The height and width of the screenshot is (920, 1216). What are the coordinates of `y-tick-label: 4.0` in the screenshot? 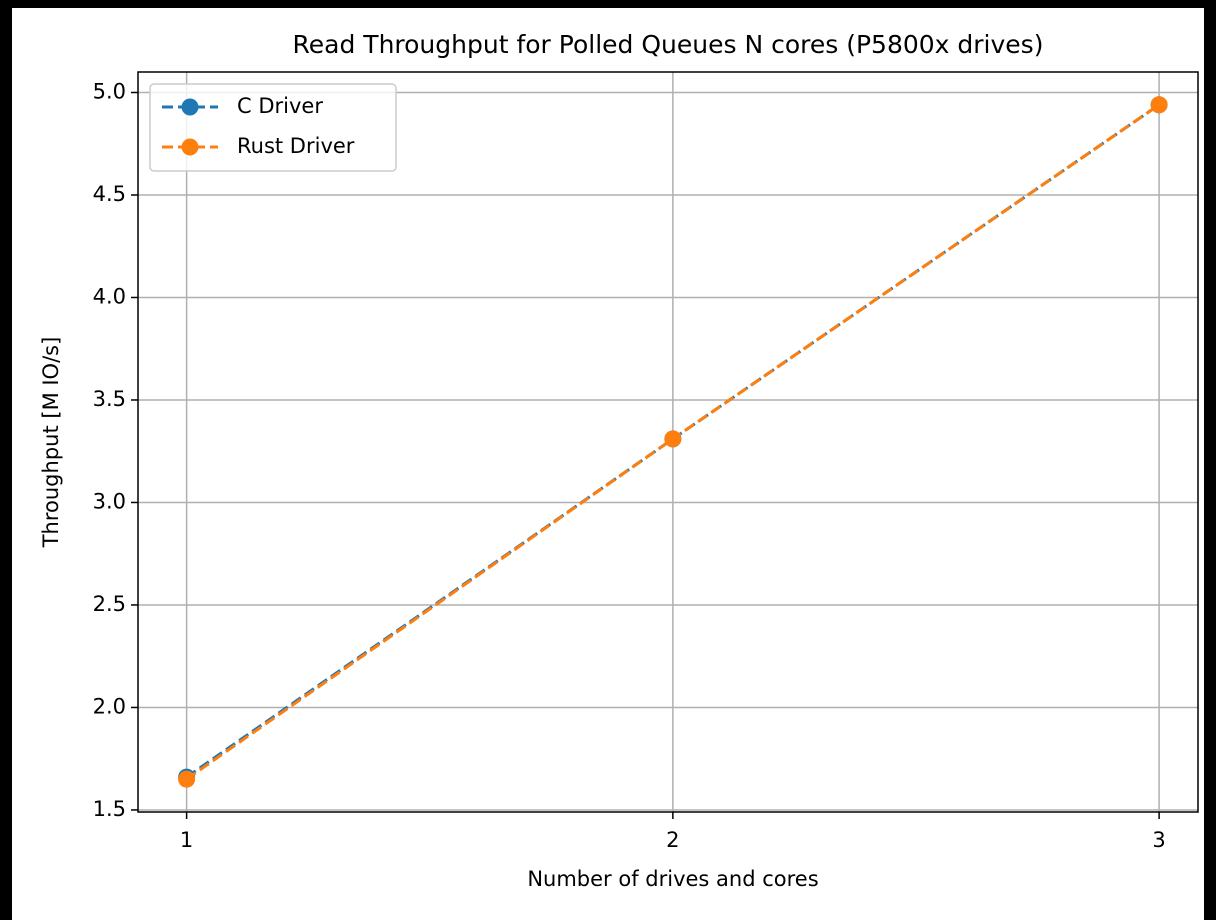 It's located at (109, 296).